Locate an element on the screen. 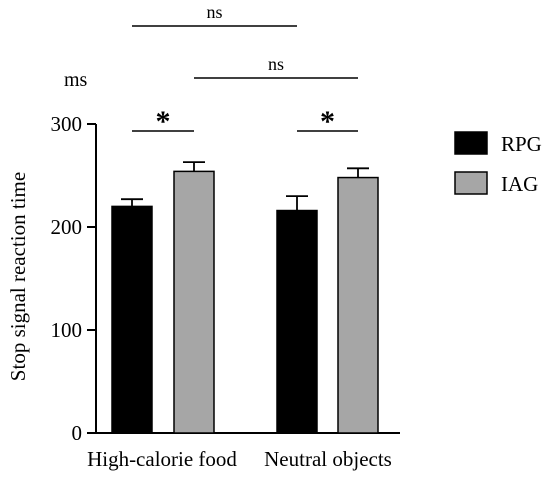 Image resolution: width=550 pixels, height=479 pixels. significance-label-0: * is located at coordinates (163, 121).